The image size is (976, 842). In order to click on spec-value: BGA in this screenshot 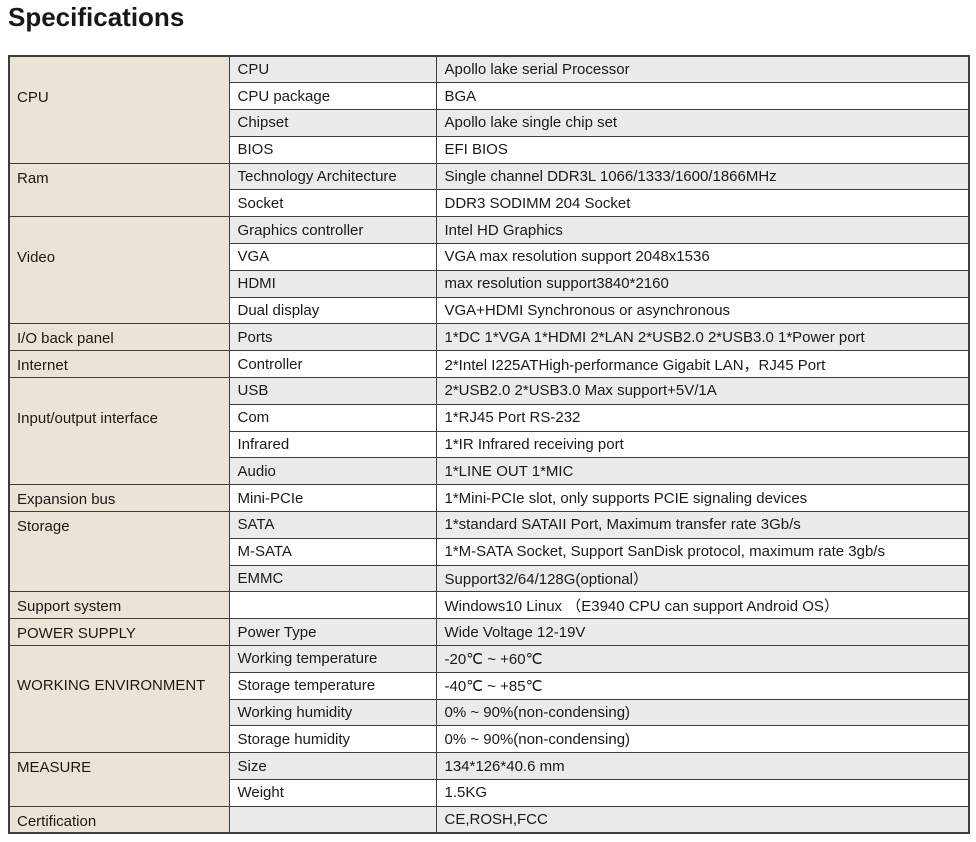, I will do `click(702, 96)`.